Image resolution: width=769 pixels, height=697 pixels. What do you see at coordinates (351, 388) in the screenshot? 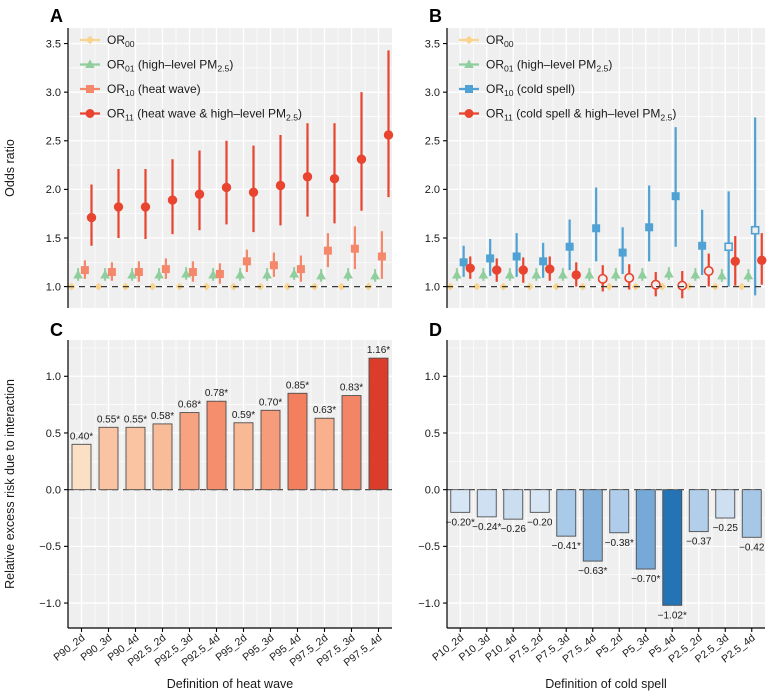
I see `bar-value-label: 0.83*` at bounding box center [351, 388].